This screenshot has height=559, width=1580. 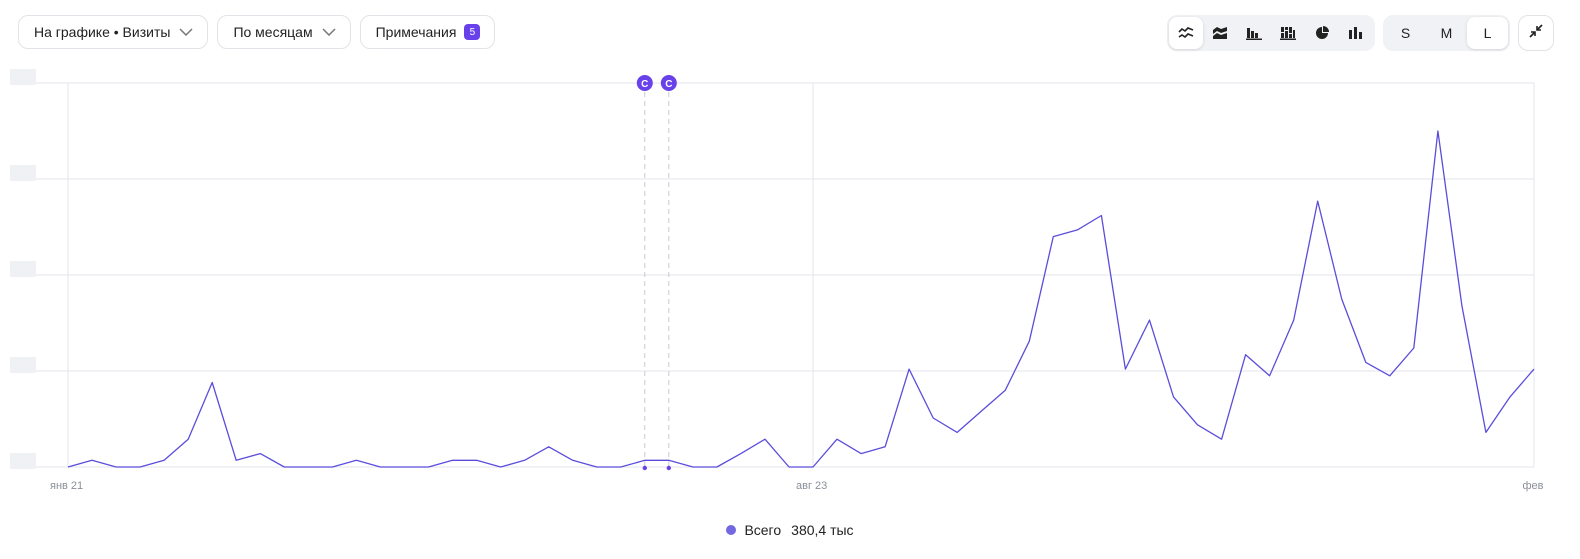 I want to click on notes-button: Примечания 5, so click(x=427, y=32).